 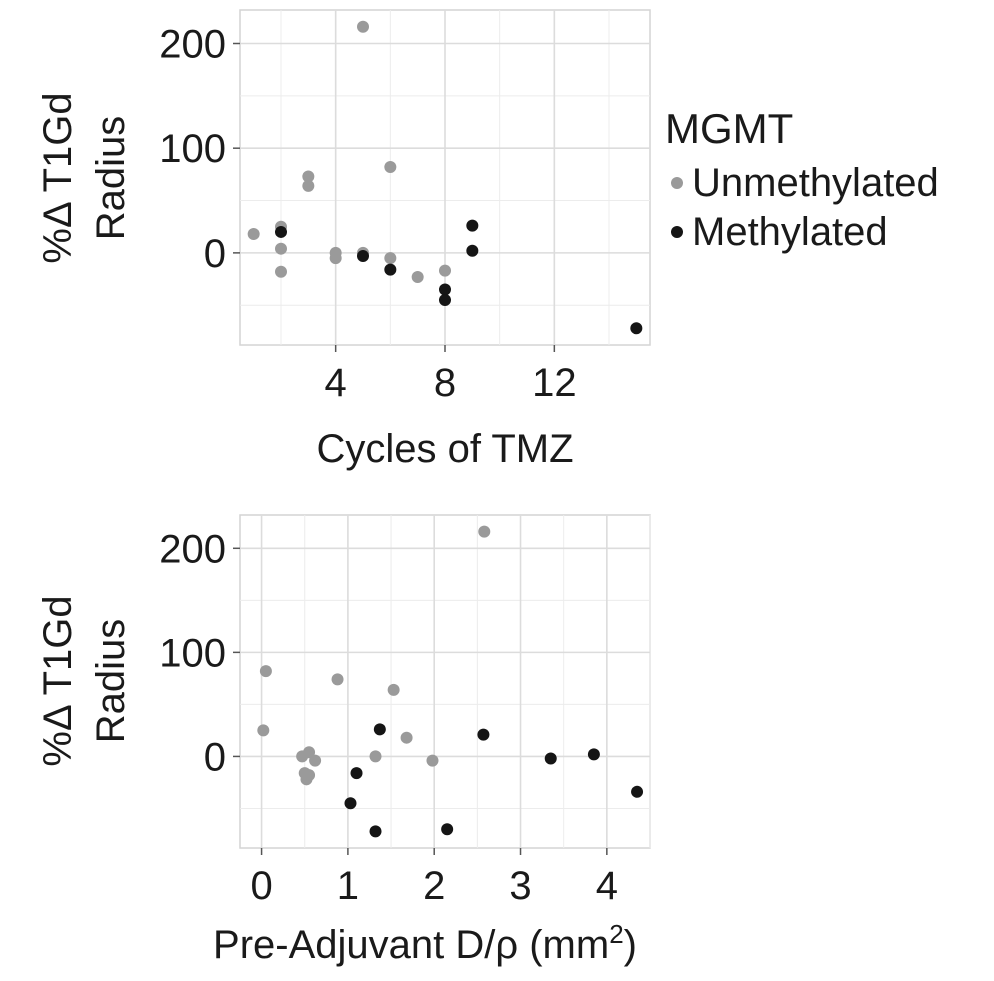 I want to click on x-tick-label: 0, so click(x=261, y=886).